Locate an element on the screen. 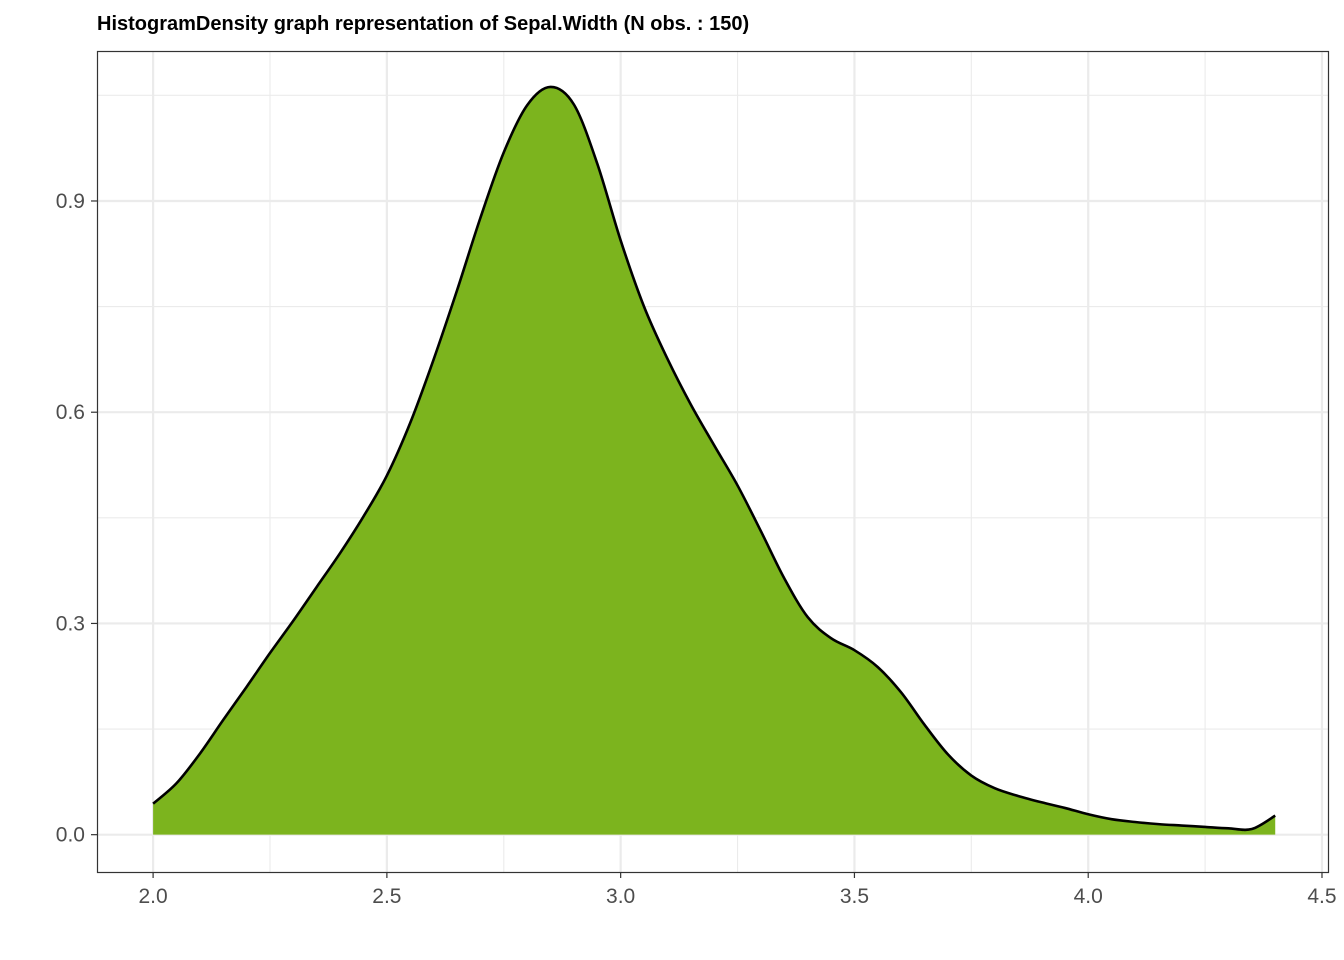  y-axis: 0.0 0.3 0.6 0.9 is located at coordinates (76, 518).